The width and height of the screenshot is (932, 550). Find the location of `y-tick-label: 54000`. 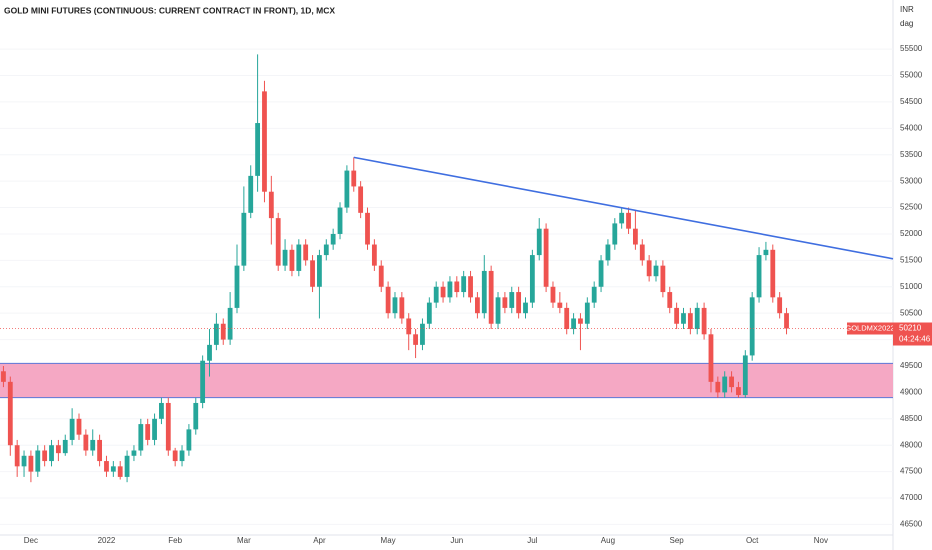

y-tick-label: 54000 is located at coordinates (911, 127).